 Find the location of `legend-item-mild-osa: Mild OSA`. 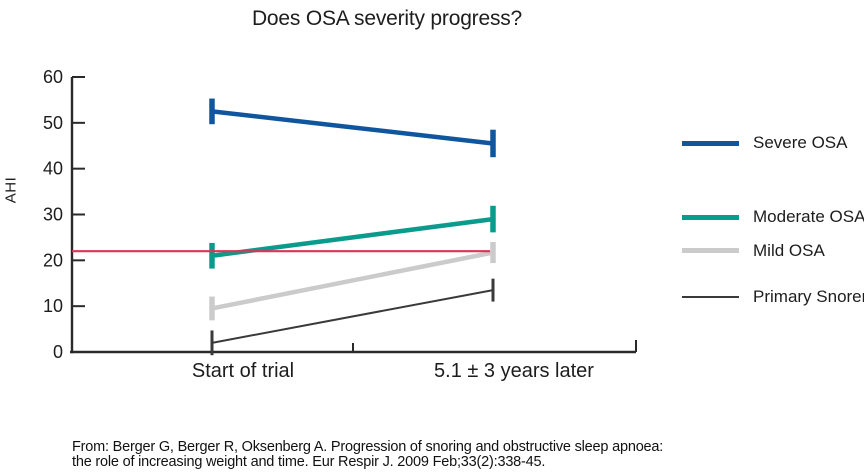

legend-item-mild-osa: Mild OSA is located at coordinates (753, 251).